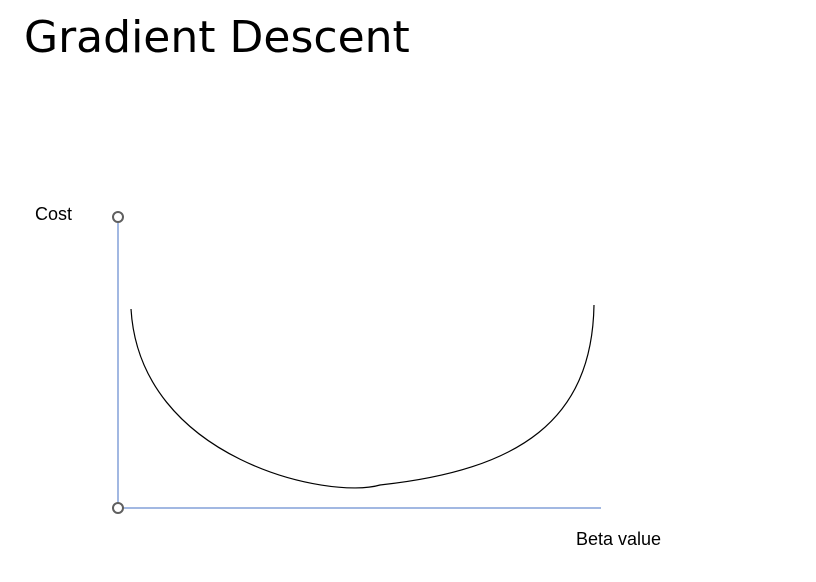 This screenshot has width=816, height=582. What do you see at coordinates (118, 217) in the screenshot?
I see `y-axis-end-handle` at bounding box center [118, 217].